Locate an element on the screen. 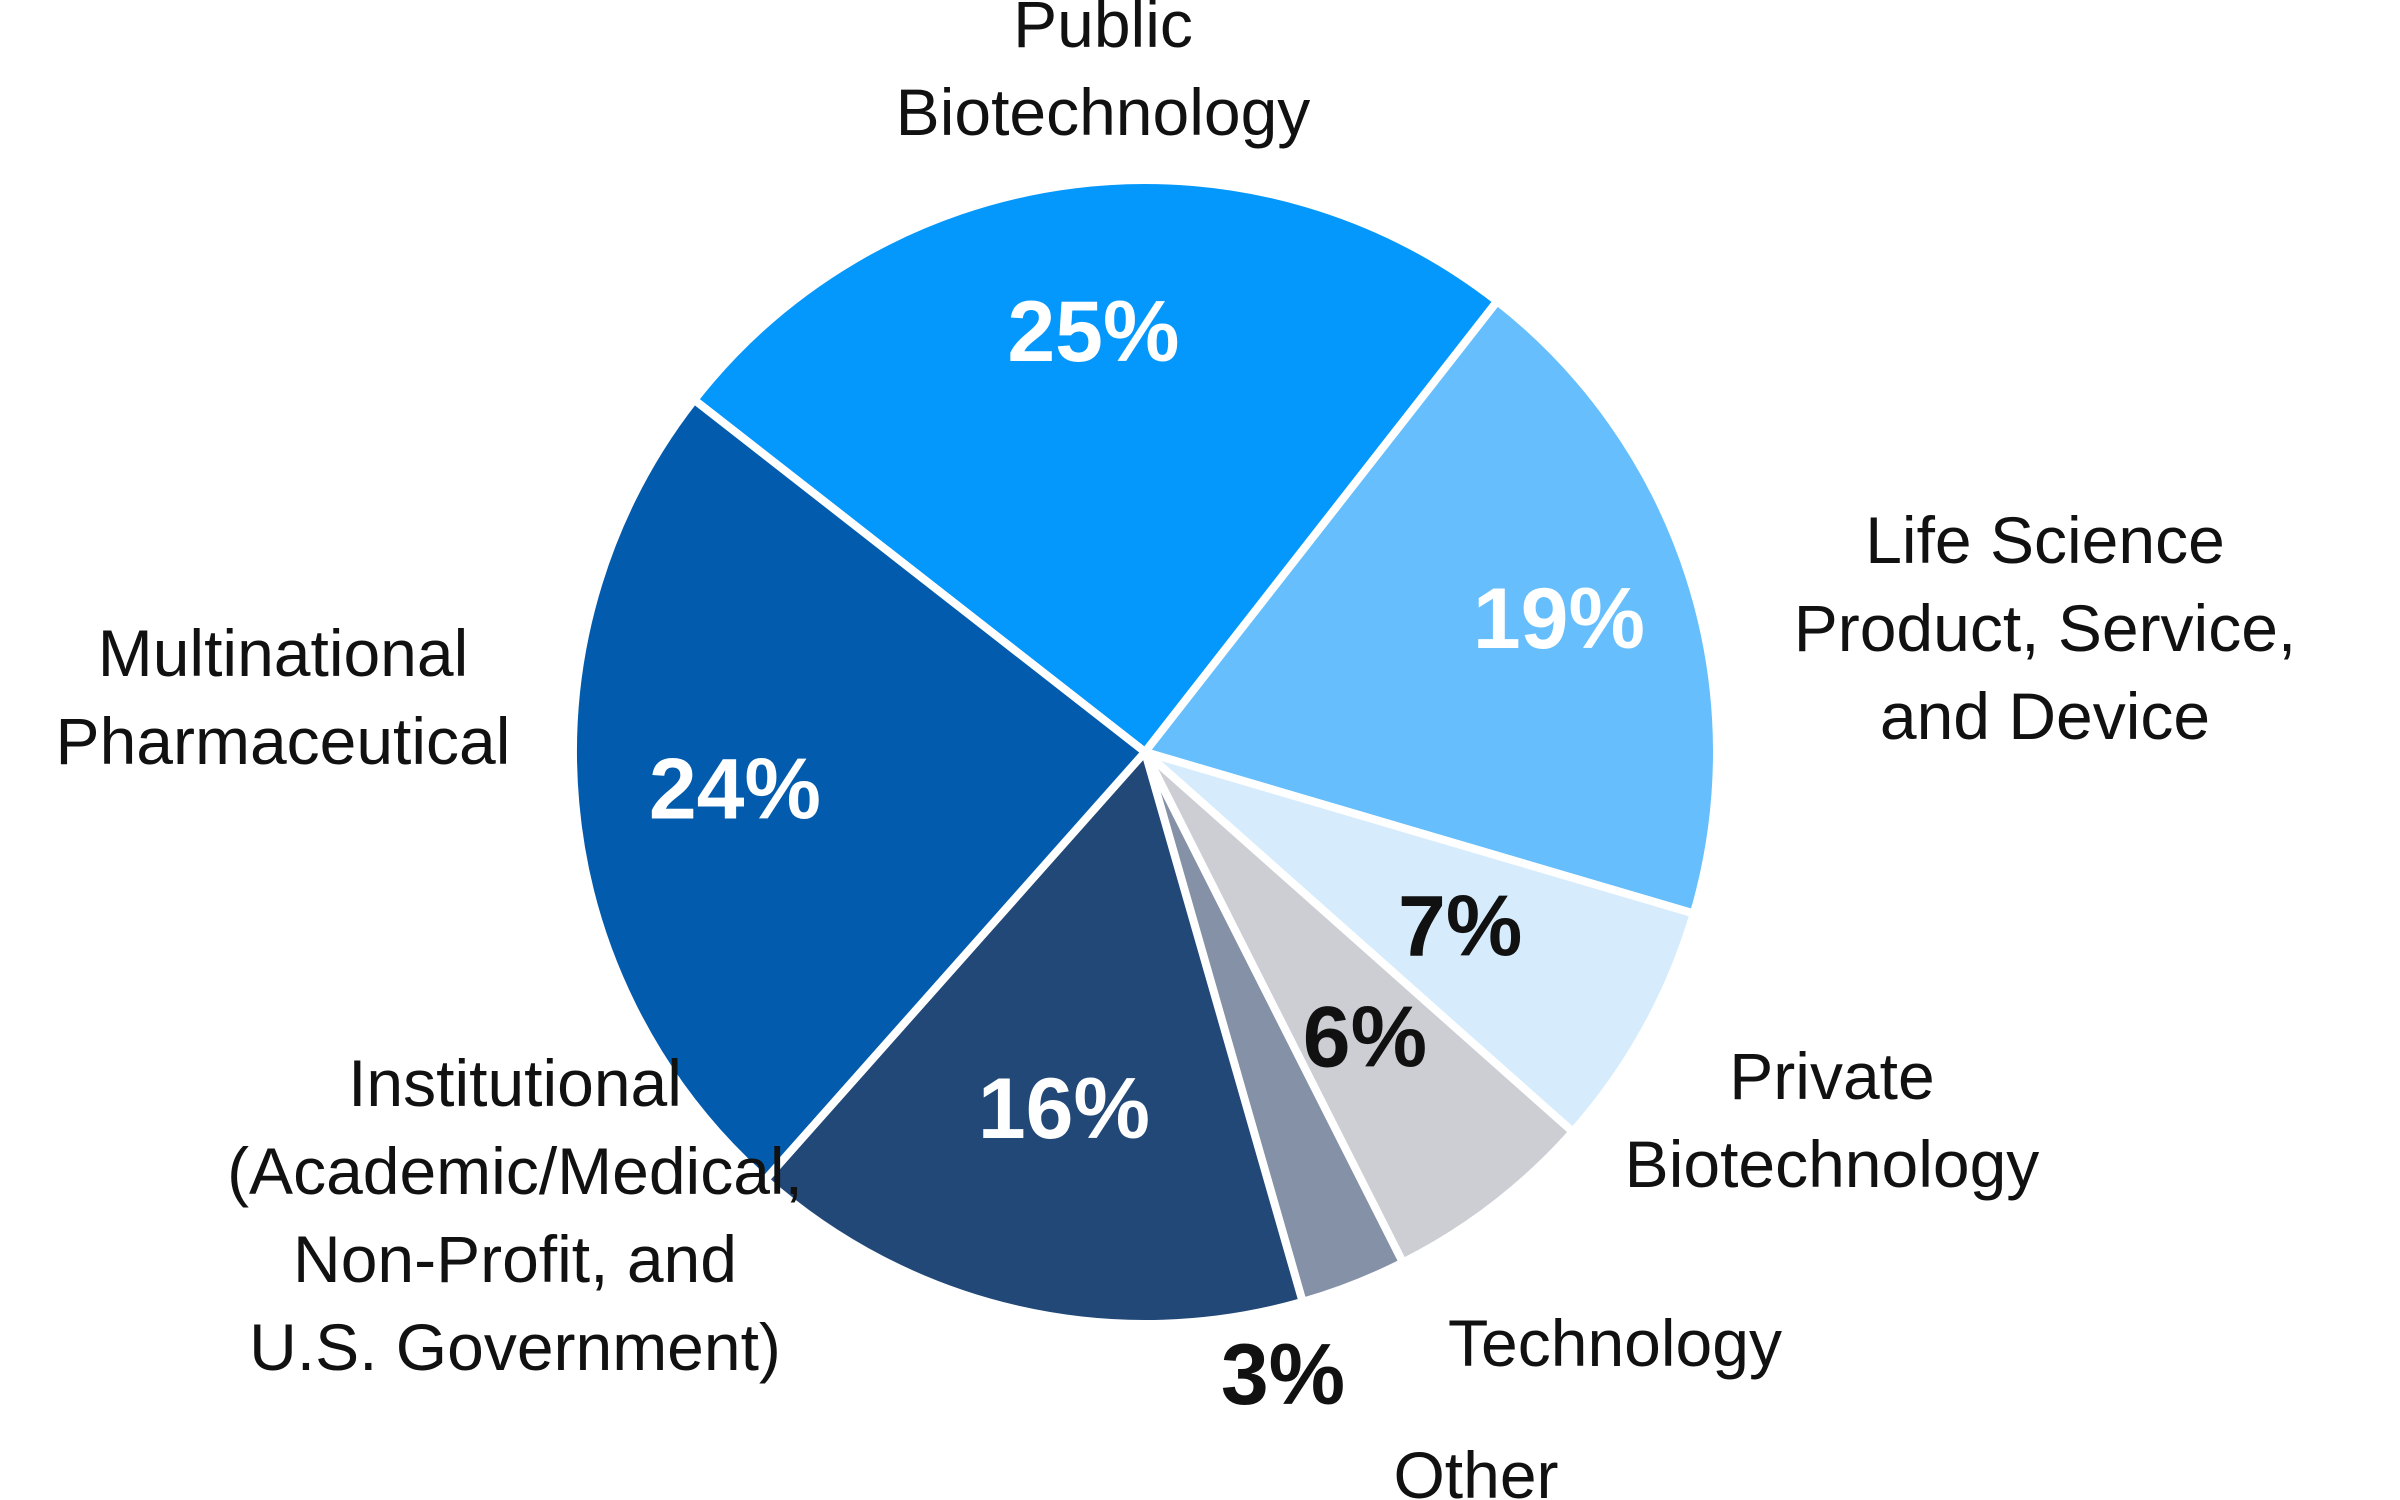 The height and width of the screenshot is (1500, 2400). category-label-line: Institutional is located at coordinates (515, 1083).